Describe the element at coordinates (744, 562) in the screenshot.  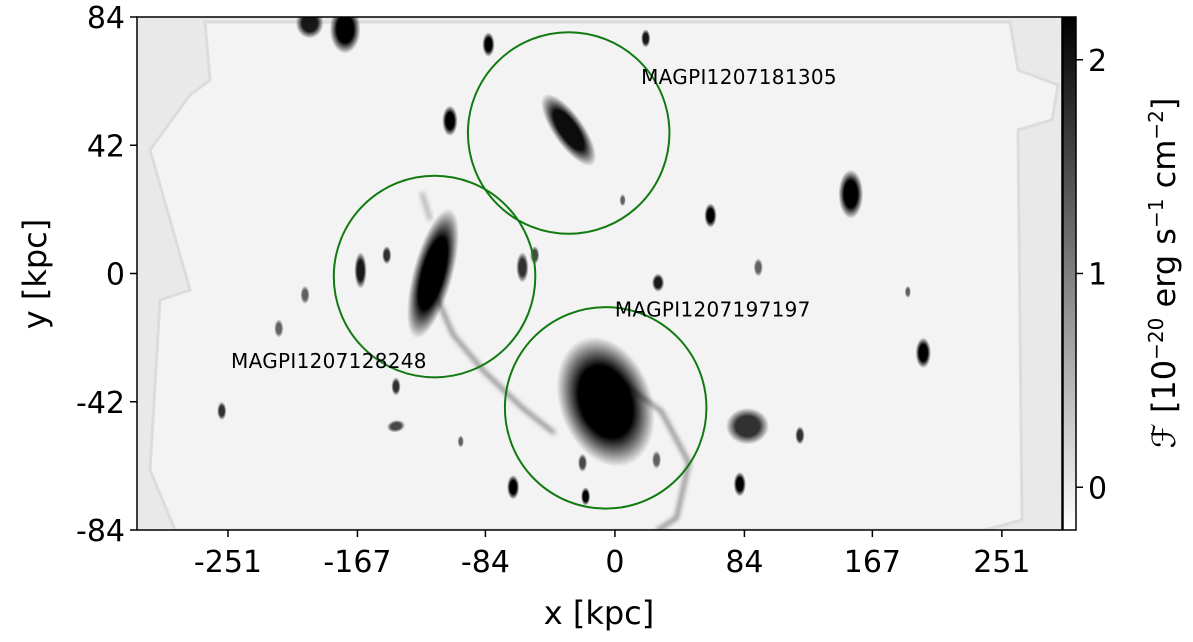
I see `x-tick-label: 84` at that location.